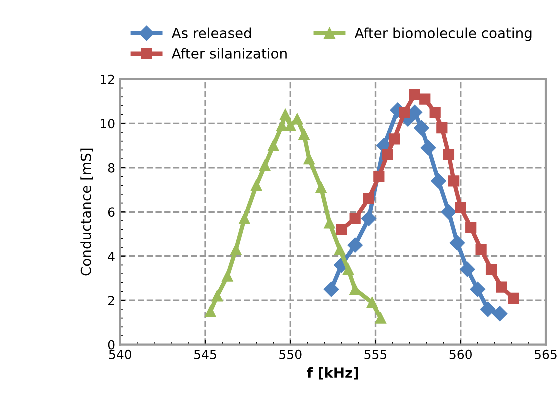 The height and width of the screenshot is (418, 560). I want to click on y-axis-title: Conductance [mS], so click(87, 212).